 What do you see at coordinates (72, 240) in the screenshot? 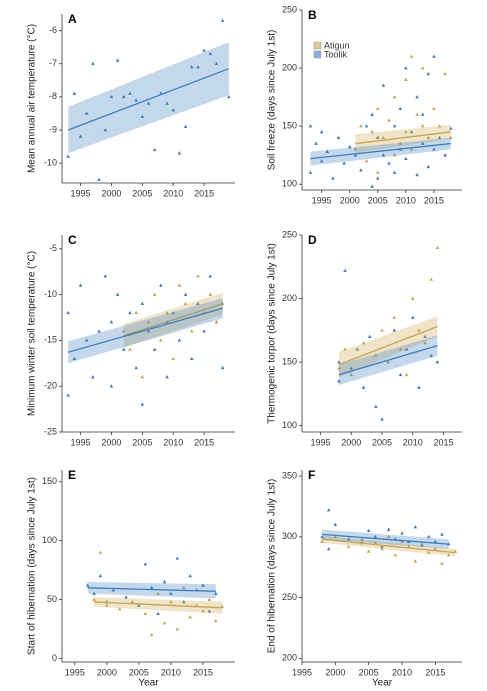
I see `panel-label: C` at bounding box center [72, 240].